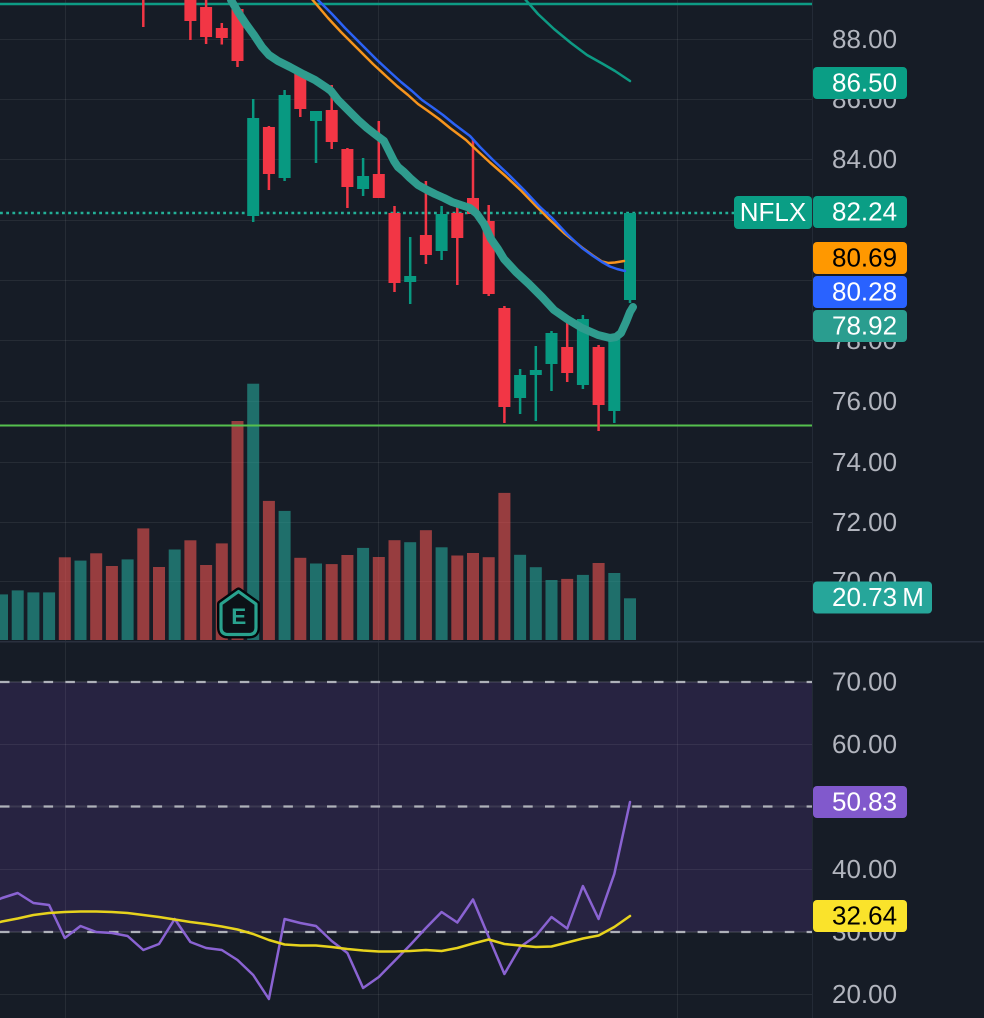 The width and height of the screenshot is (984, 1018). What do you see at coordinates (773, 212) in the screenshot?
I see `svg-text: NFLX` at bounding box center [773, 212].